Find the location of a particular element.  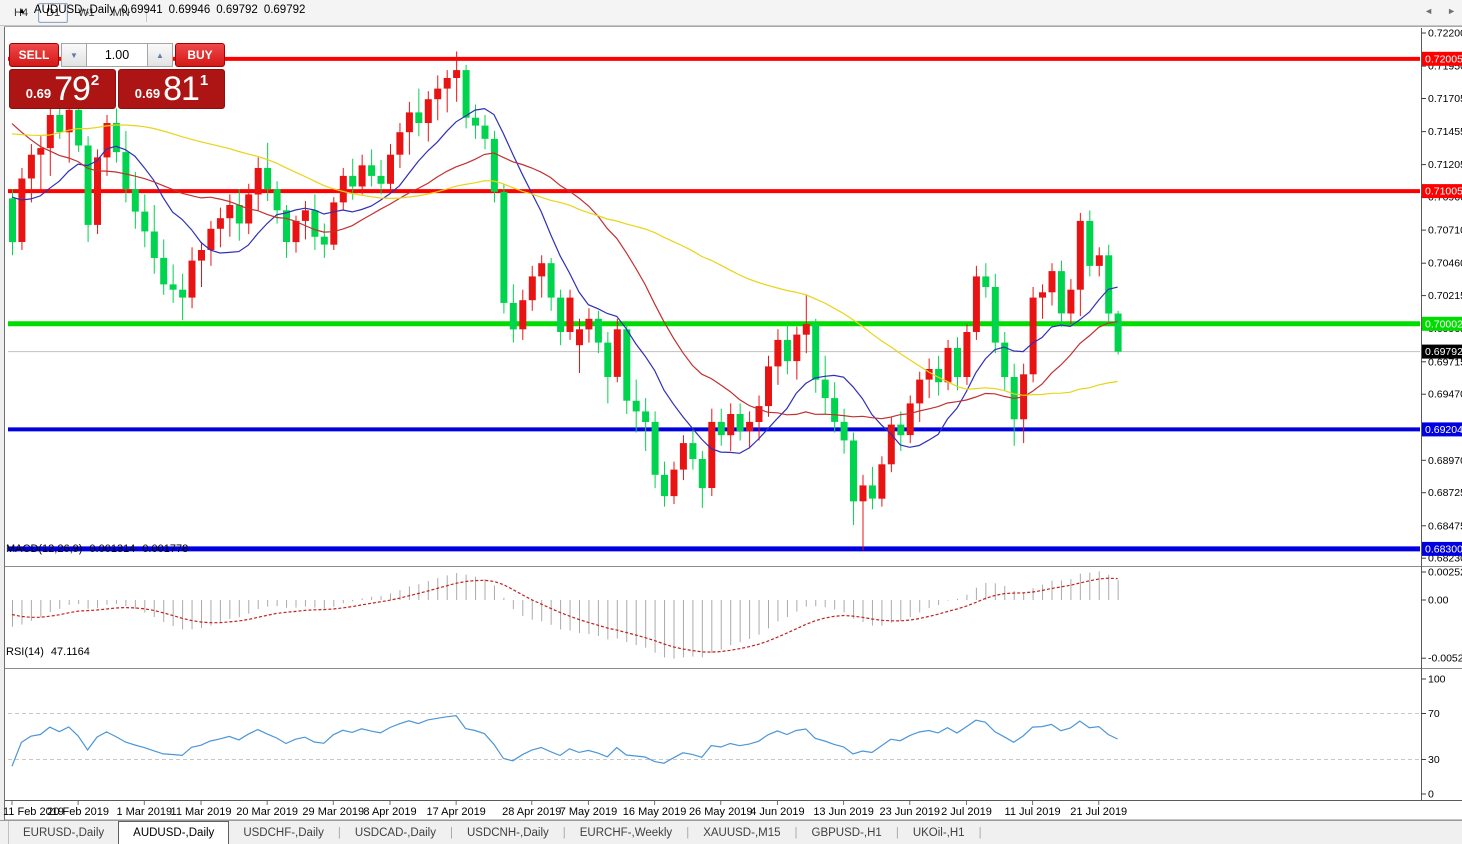

price-high: 0.69946 is located at coordinates (189, 10).